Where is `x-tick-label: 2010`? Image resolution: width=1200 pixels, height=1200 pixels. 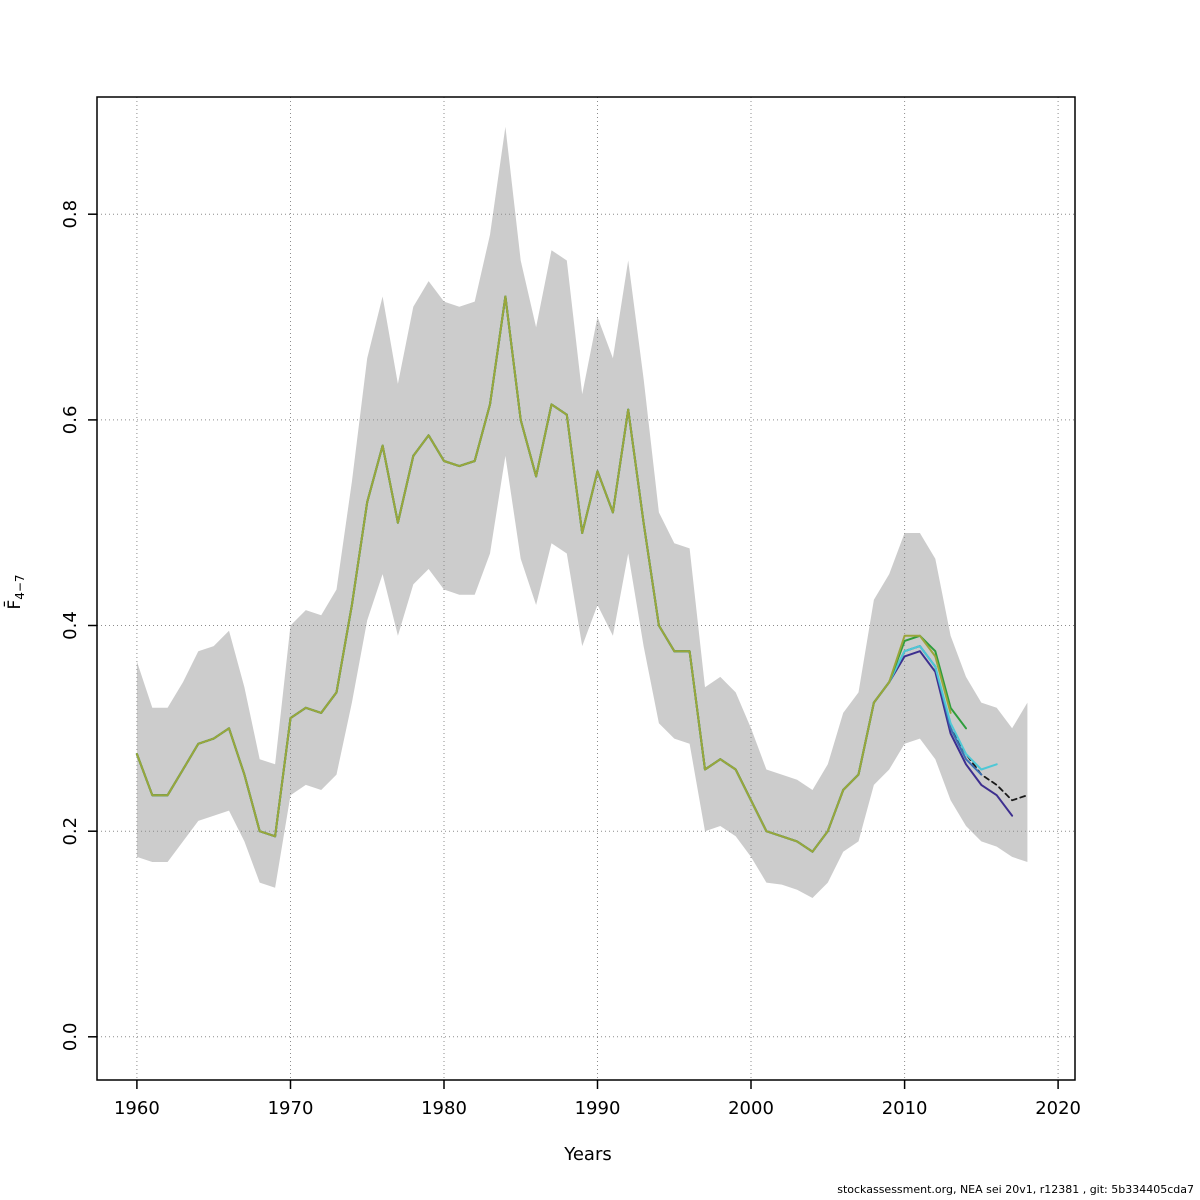
x-tick-label: 2010 is located at coordinates (905, 1108).